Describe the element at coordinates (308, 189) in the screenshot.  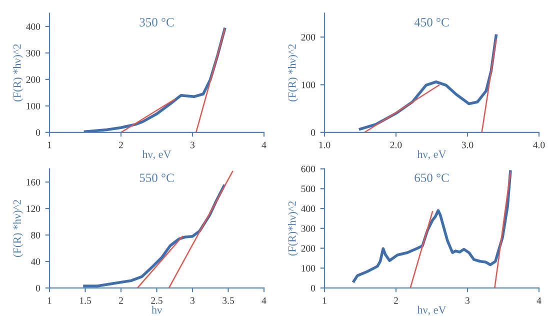
I see `y-tick-label: 500` at that location.